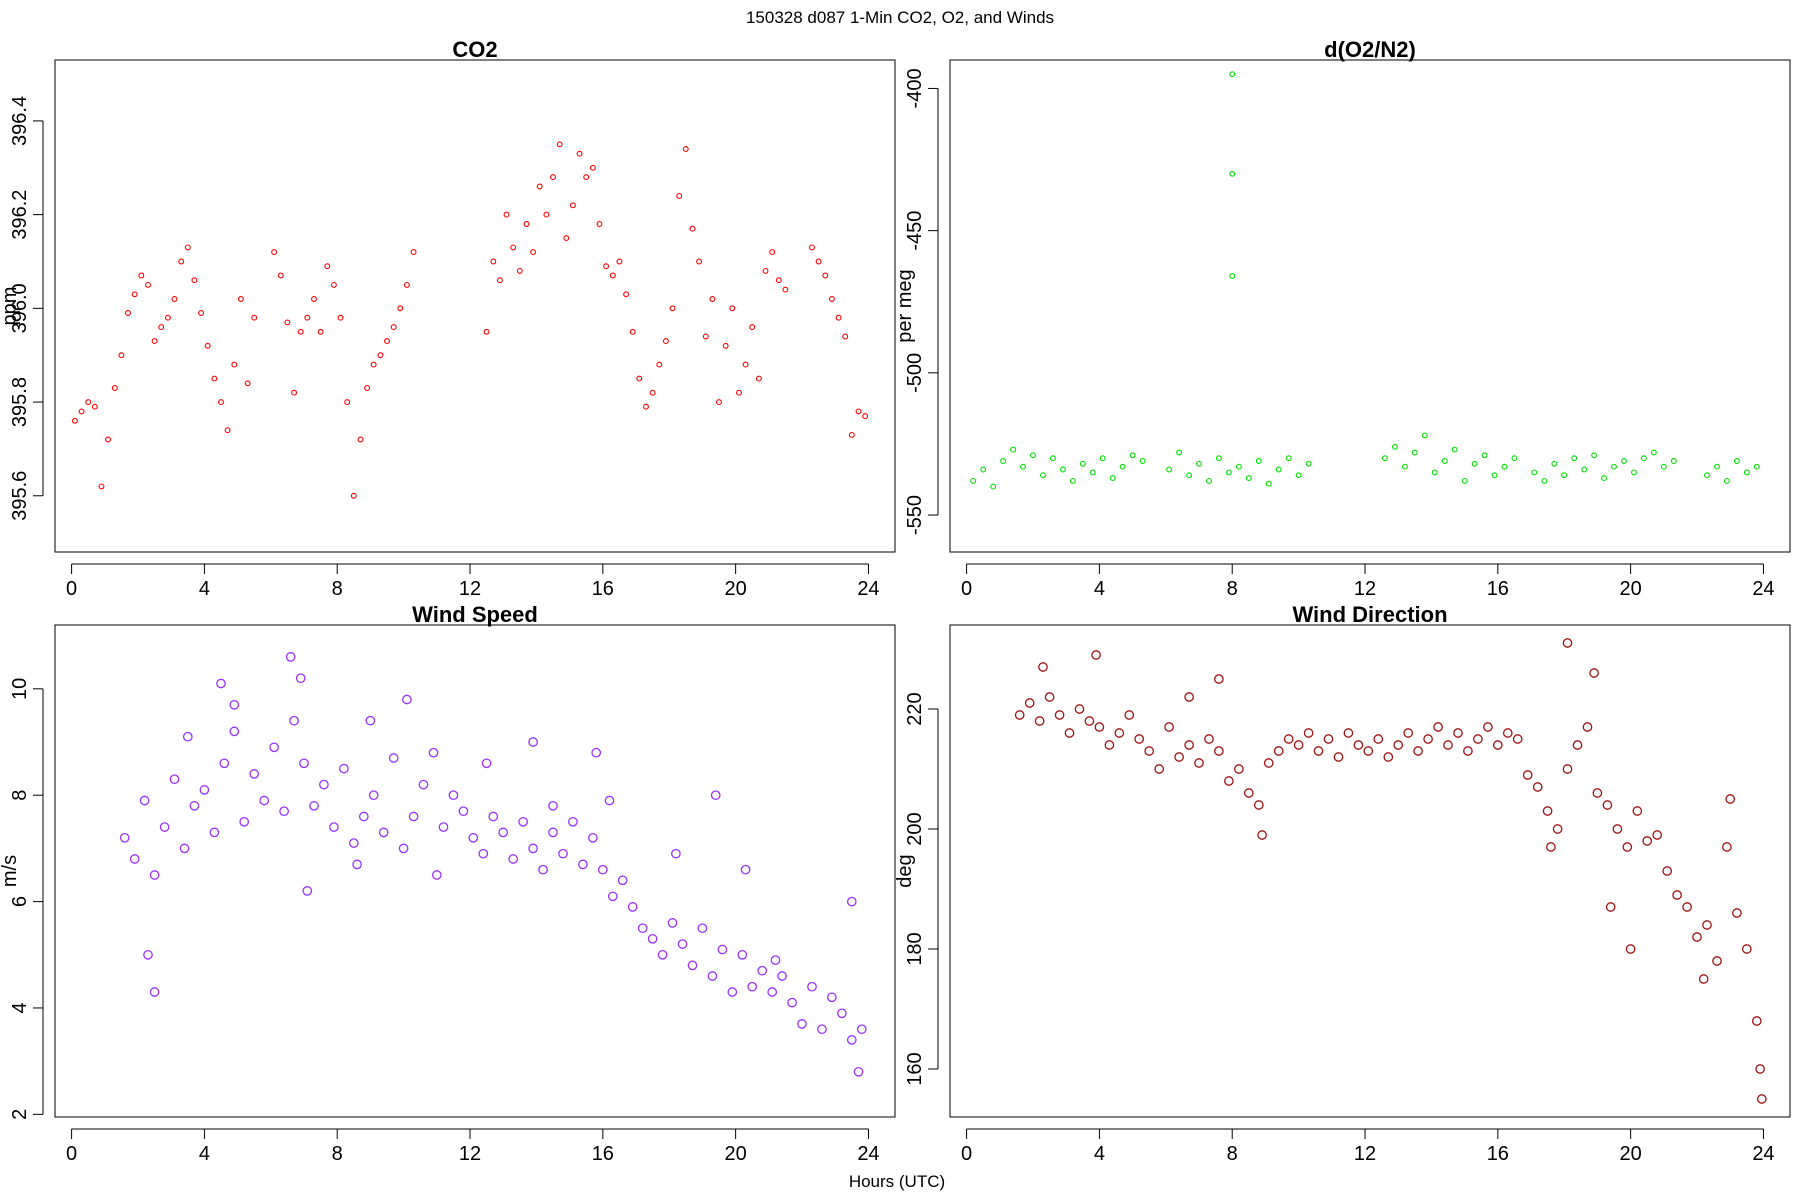  Describe the element at coordinates (868, 589) in the screenshot. I see `co2-x-tick-label: 24` at that location.